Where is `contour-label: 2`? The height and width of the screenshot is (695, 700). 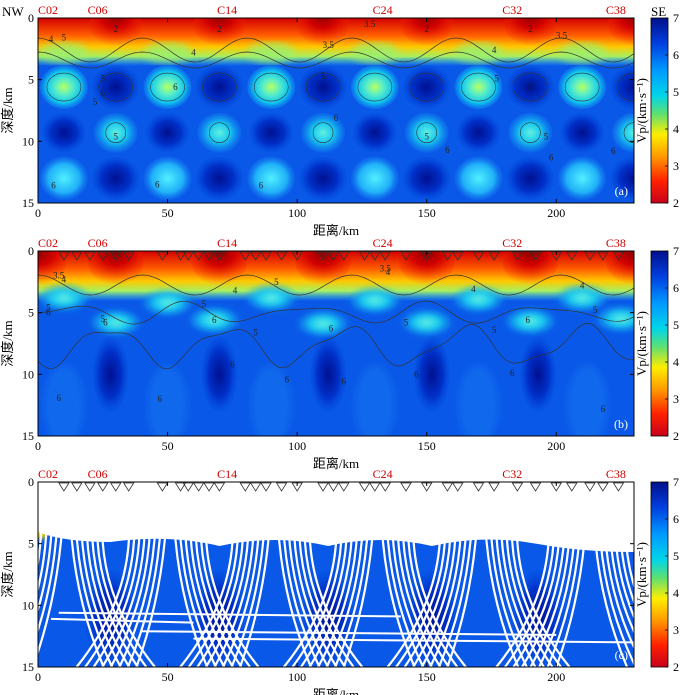 contour-label: 2 is located at coordinates (530, 29).